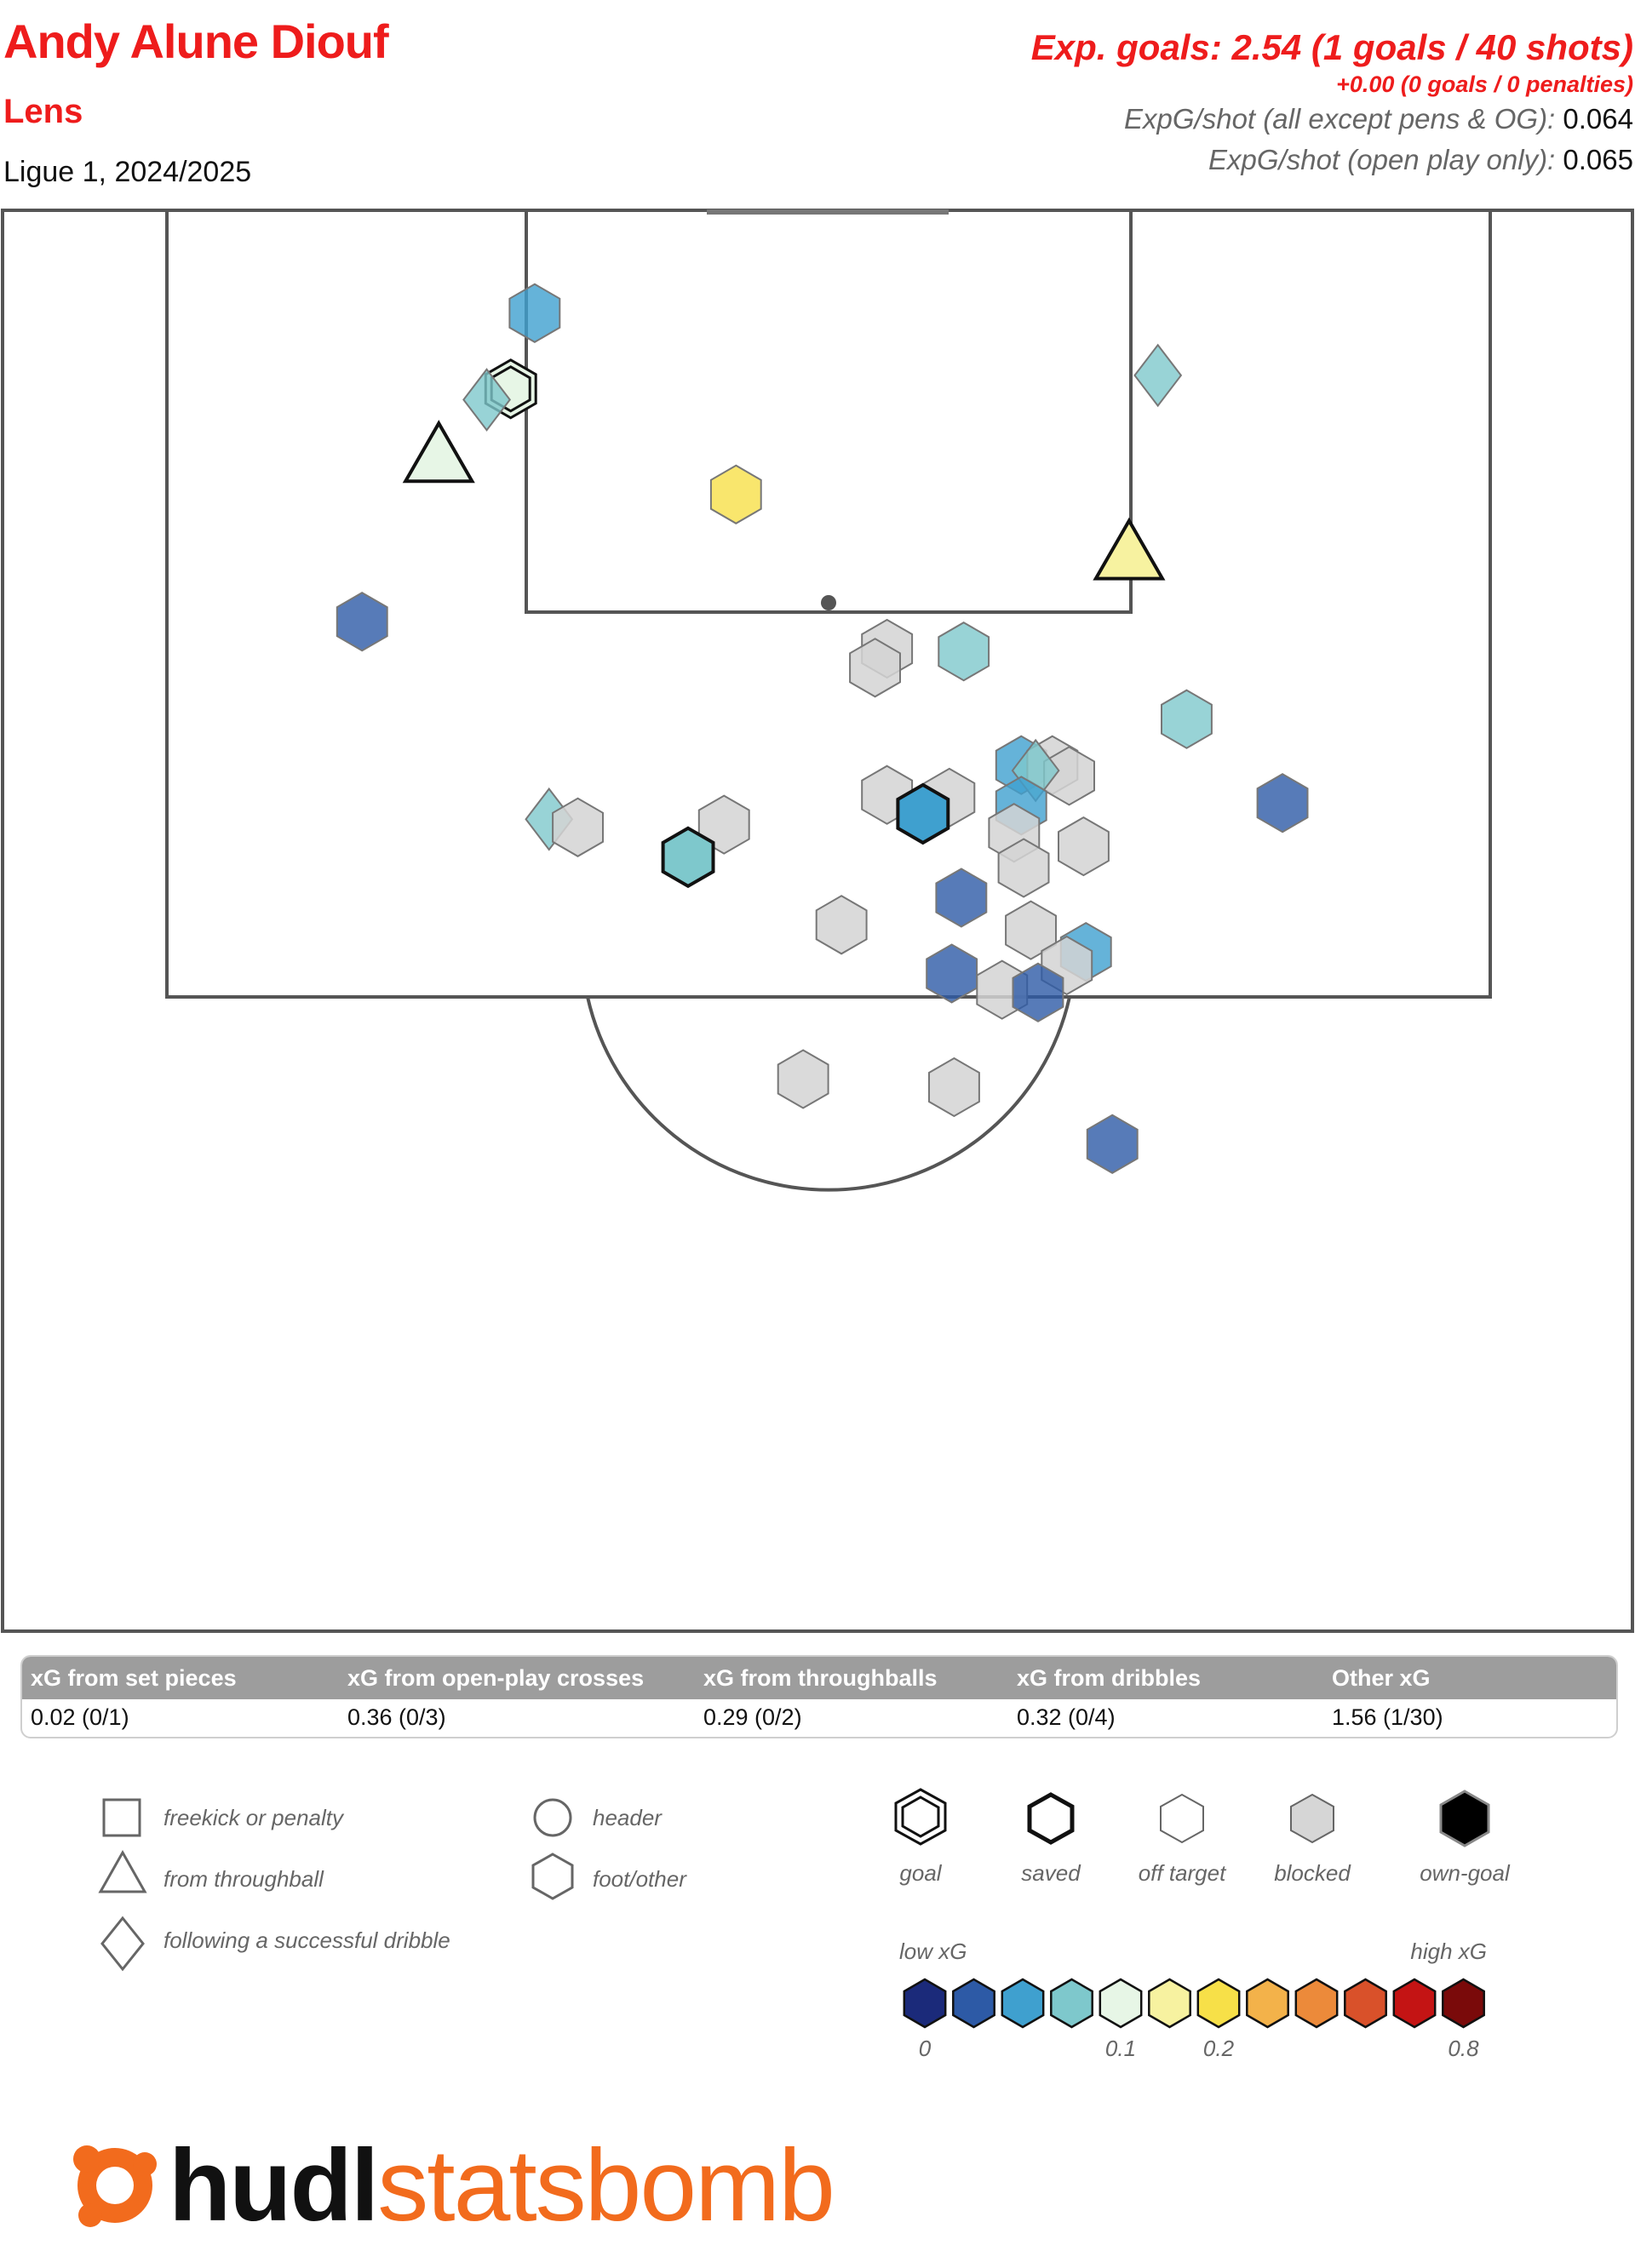 The height and width of the screenshot is (2268, 1635). I want to click on legend-throughball-label: from throughball, so click(244, 1879).